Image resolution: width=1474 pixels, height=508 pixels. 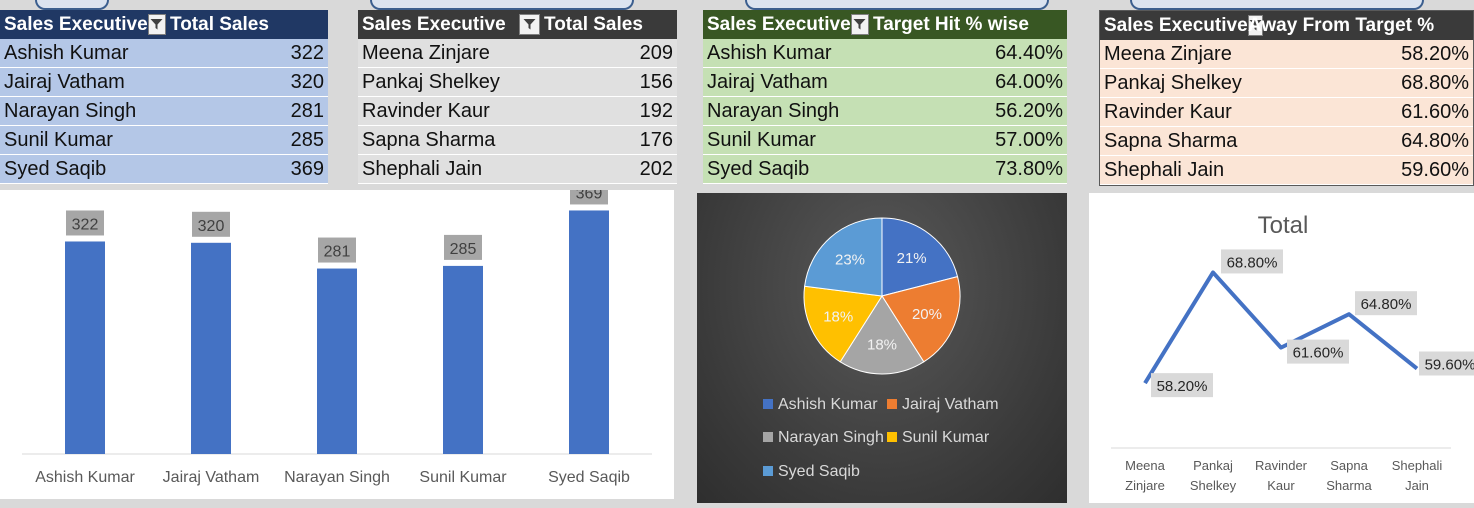 What do you see at coordinates (517, 140) in the screenshot?
I see `table-row: Sapna Sharma 176` at bounding box center [517, 140].